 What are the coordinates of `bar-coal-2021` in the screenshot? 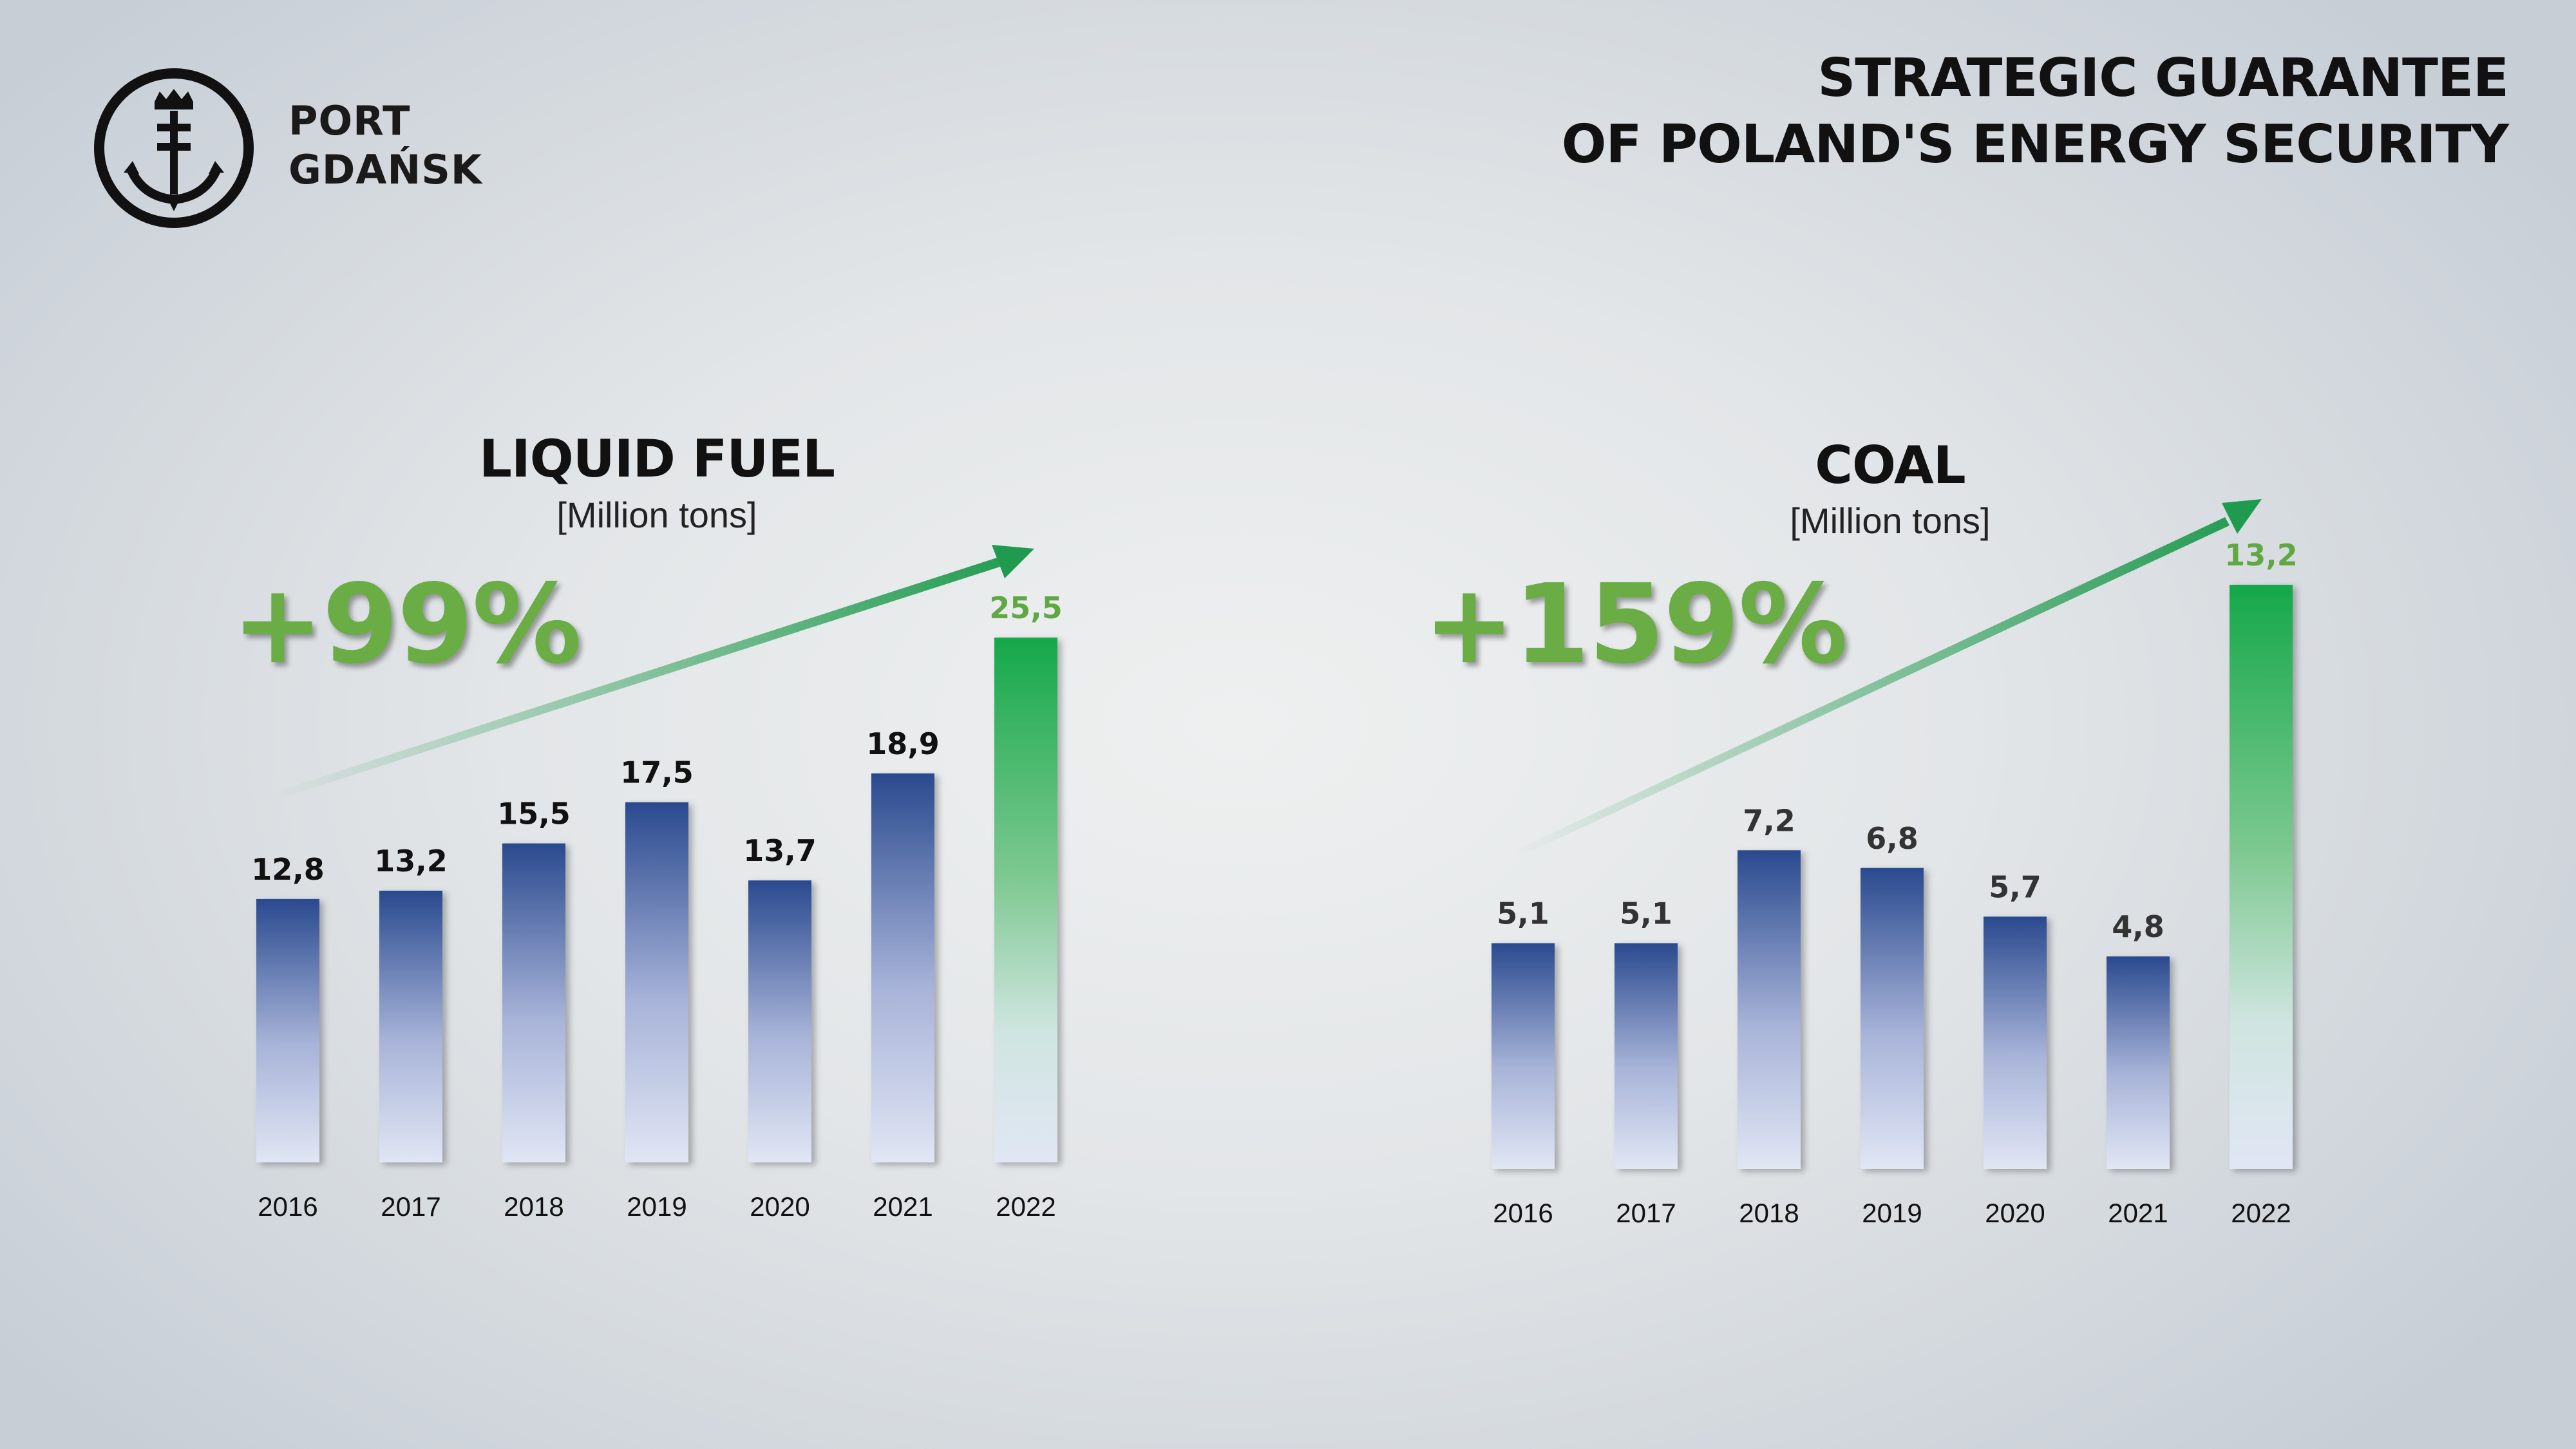 It's located at (2138, 1062).